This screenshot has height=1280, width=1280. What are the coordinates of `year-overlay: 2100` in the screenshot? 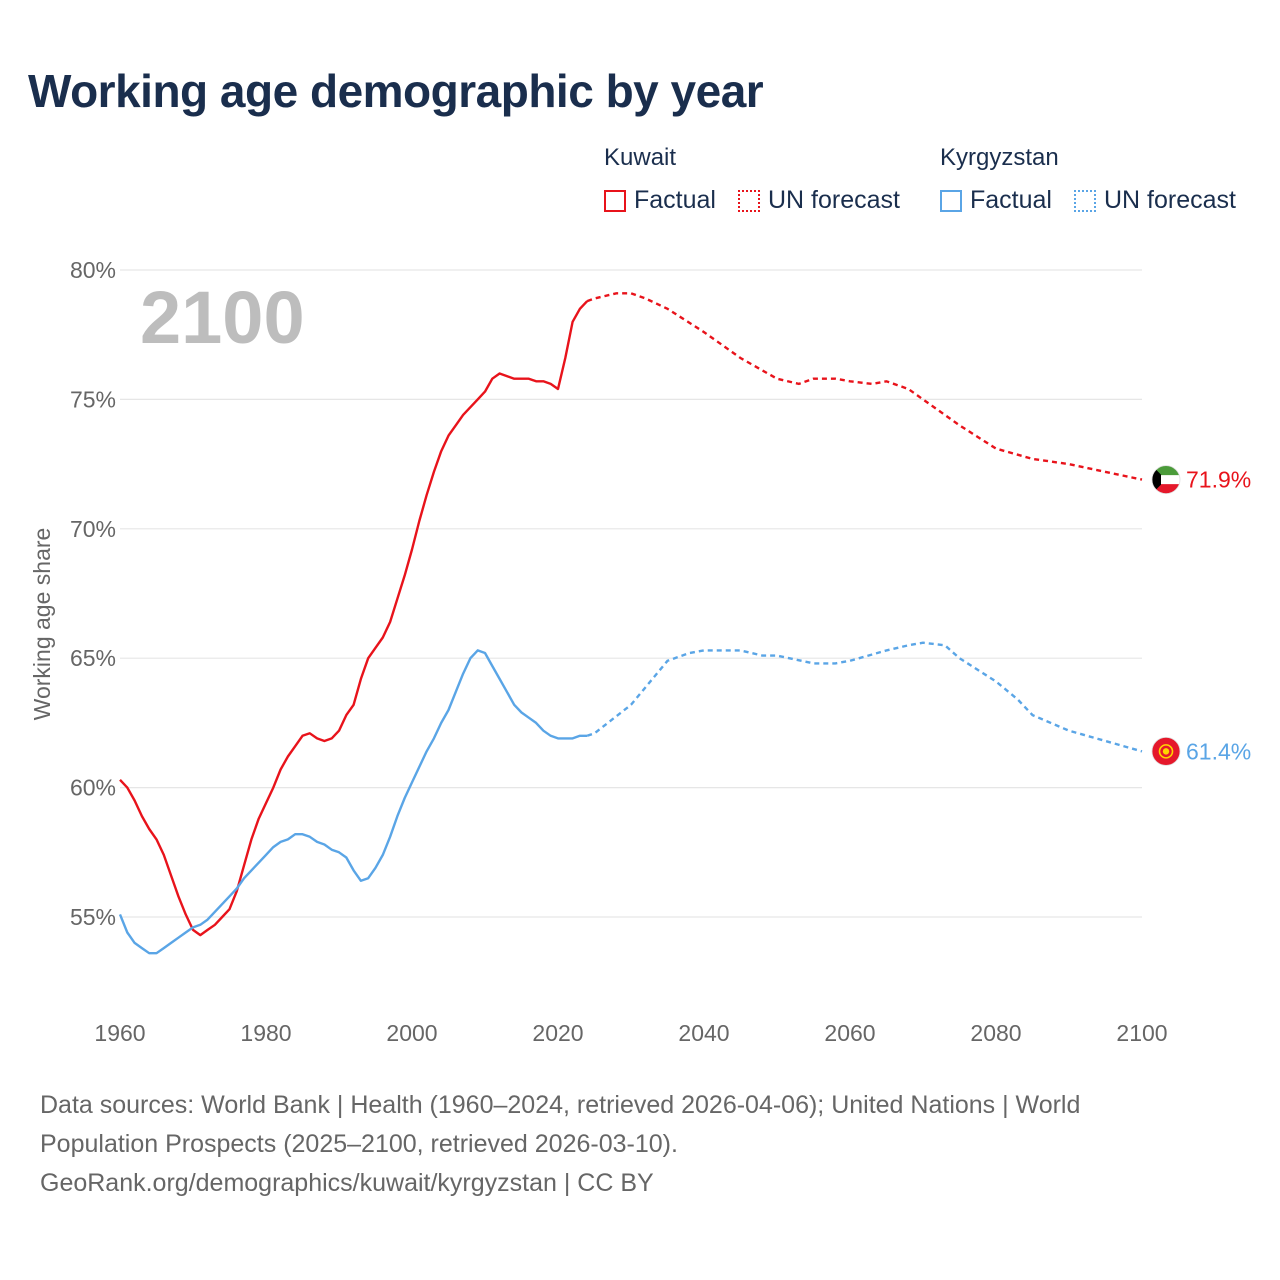 It's located at (222, 317).